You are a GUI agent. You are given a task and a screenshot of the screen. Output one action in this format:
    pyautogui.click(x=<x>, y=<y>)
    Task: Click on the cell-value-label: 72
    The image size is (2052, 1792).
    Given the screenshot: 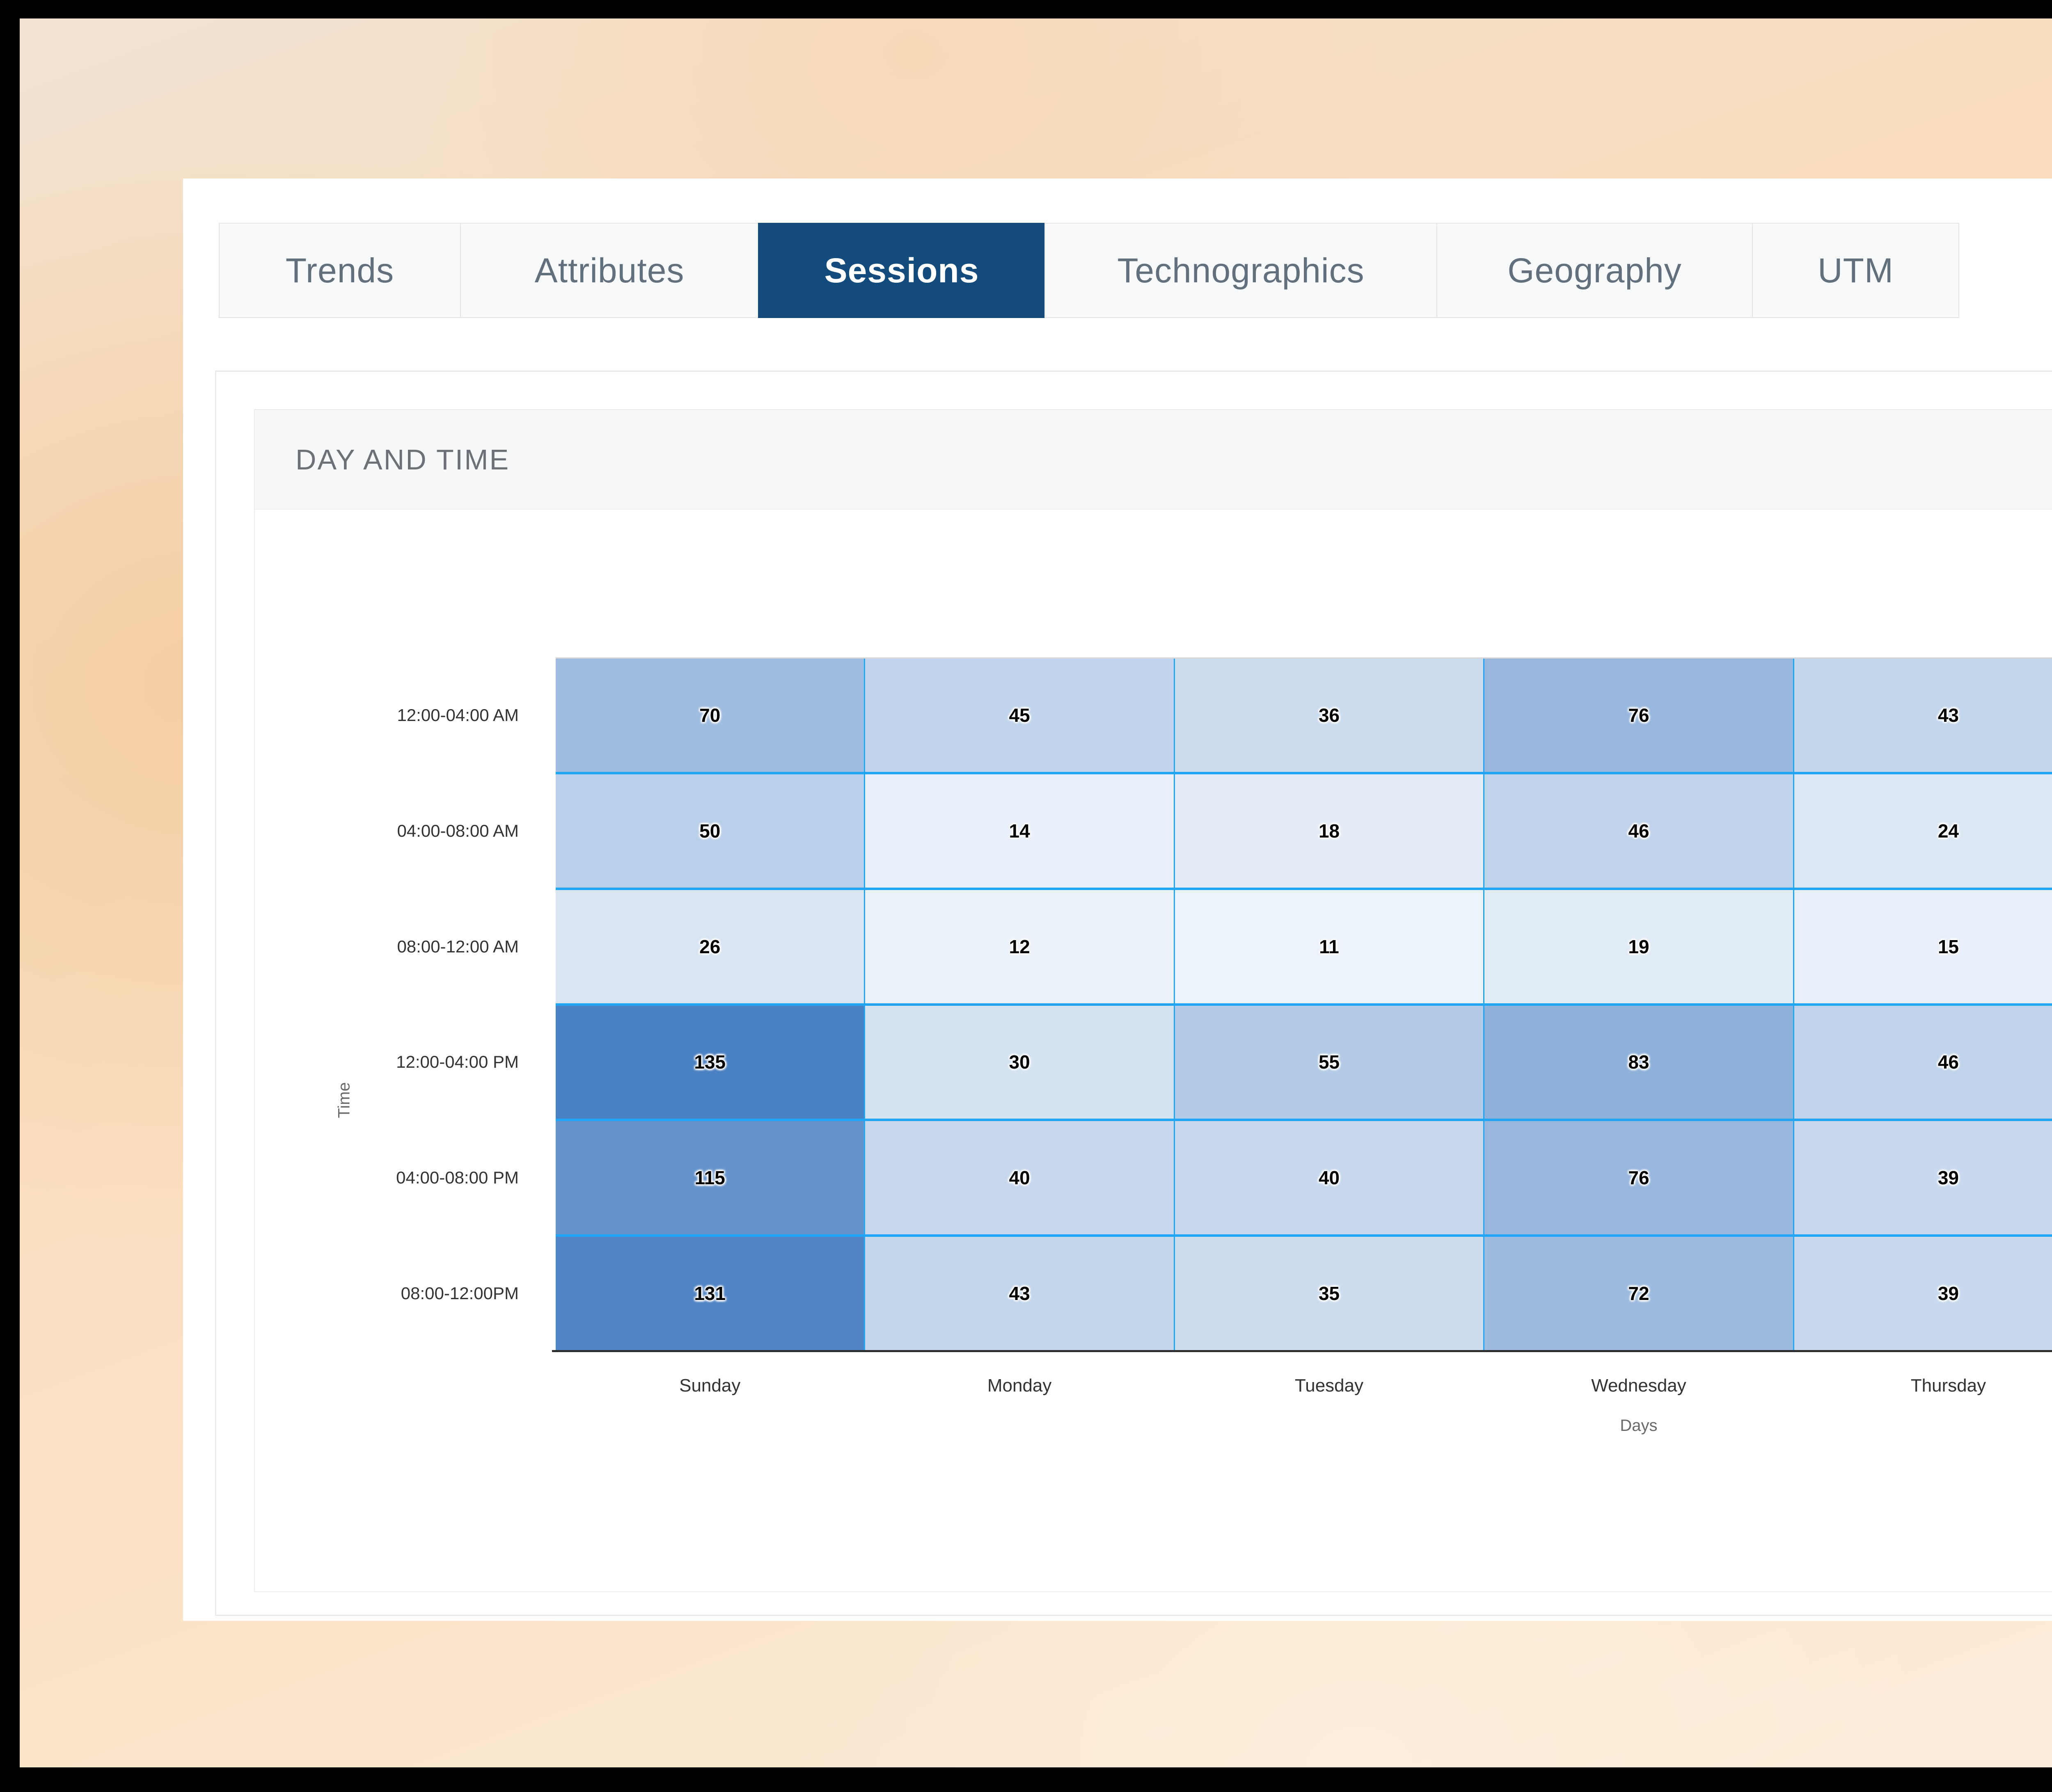 What is the action you would take?
    pyautogui.click(x=1638, y=1294)
    